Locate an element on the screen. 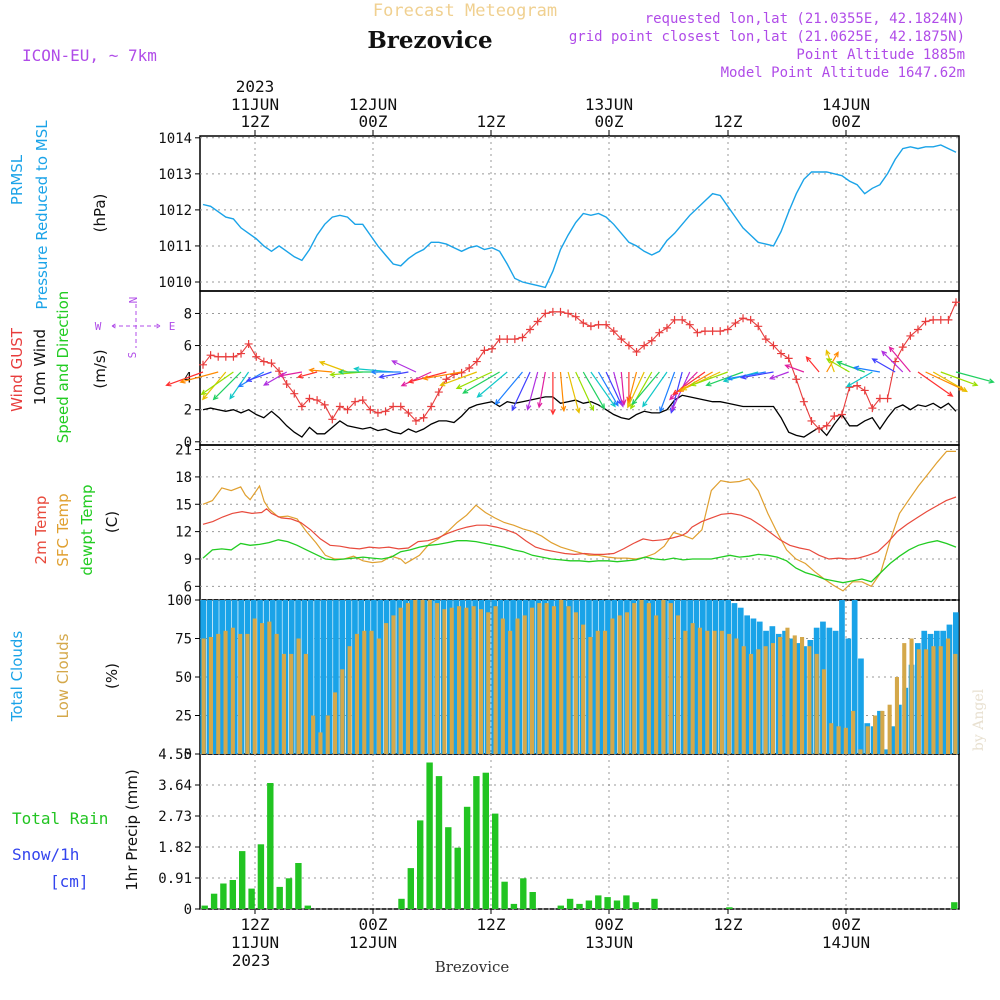  label-sfc-temp: SFC Temp is located at coordinates (63, 529).